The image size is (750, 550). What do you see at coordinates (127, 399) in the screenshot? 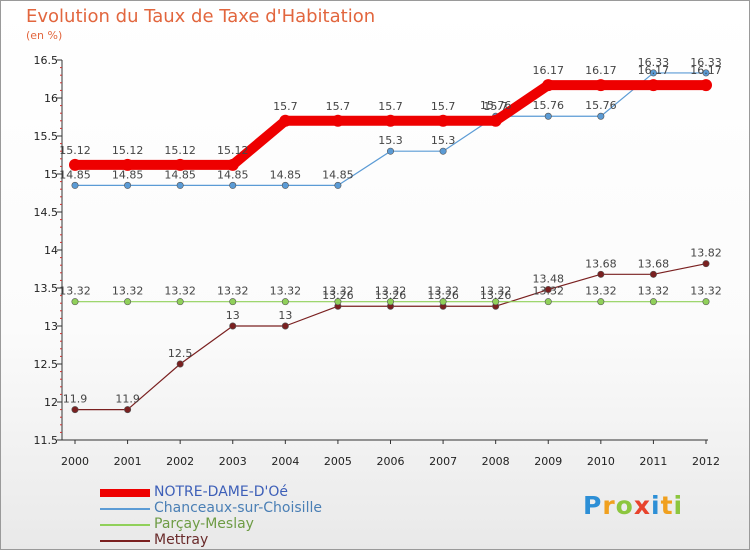
I see `data-label: 11.9` at bounding box center [127, 399].